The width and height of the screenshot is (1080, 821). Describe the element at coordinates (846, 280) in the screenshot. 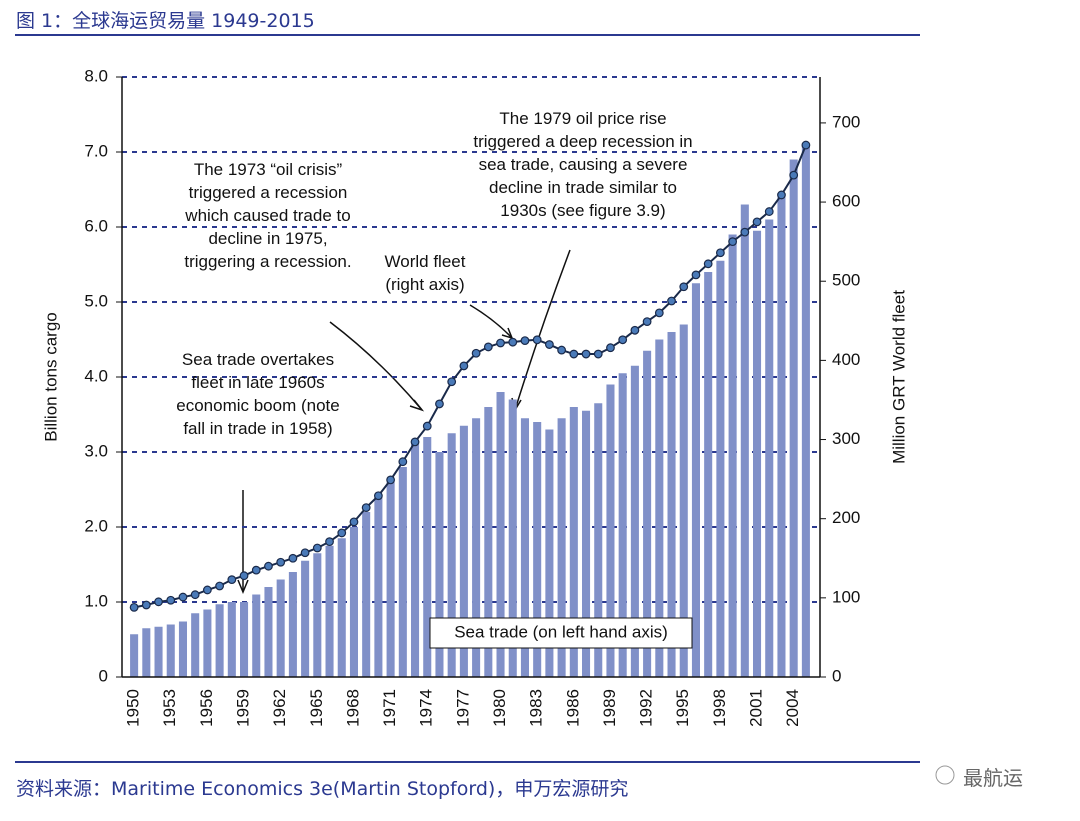

I see `y2-tick-label: 500` at that location.